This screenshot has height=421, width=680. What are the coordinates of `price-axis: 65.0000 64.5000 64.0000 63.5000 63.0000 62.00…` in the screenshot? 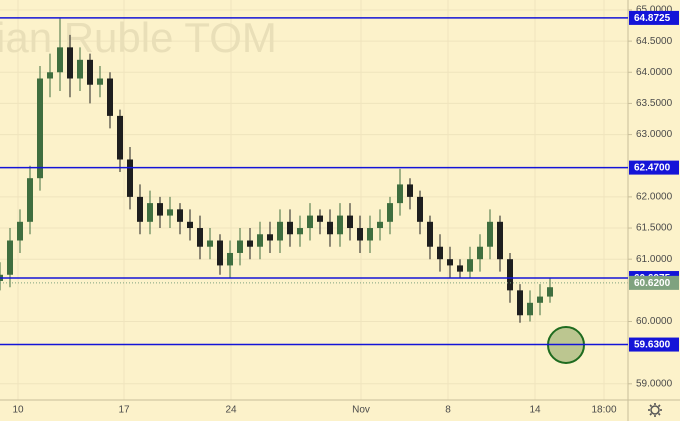 It's located at (650, 197).